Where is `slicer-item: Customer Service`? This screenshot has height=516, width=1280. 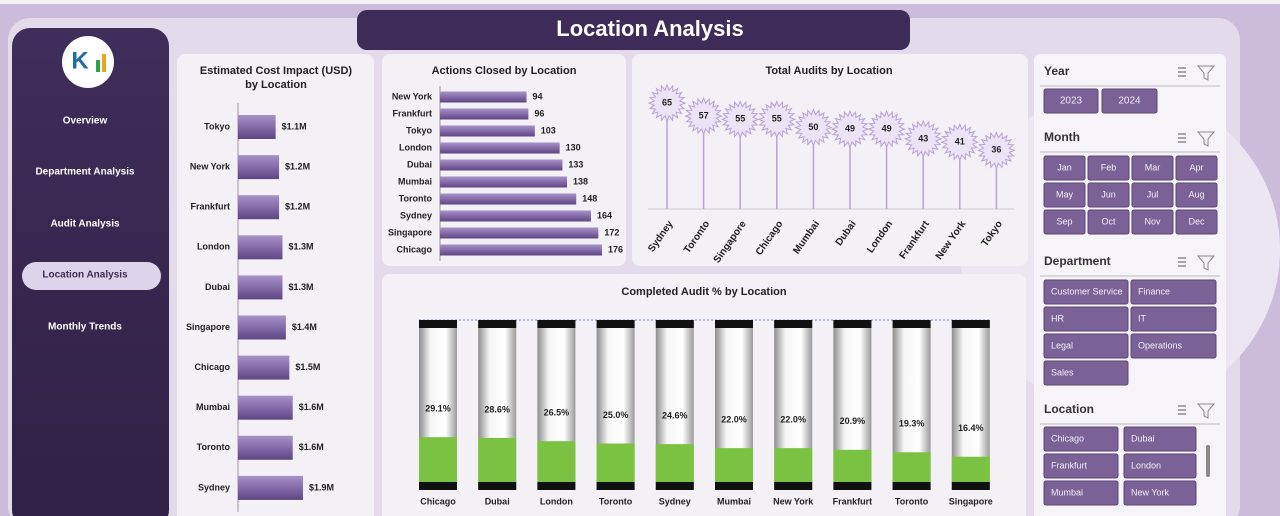 slicer-item: Customer Service is located at coordinates (1087, 291).